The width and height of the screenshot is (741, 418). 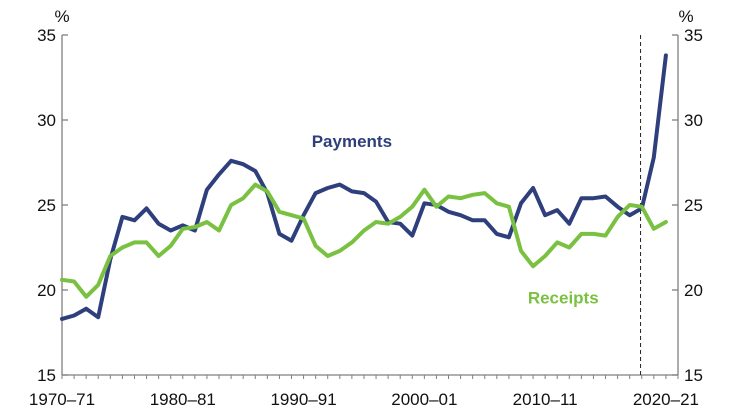 I want to click on y-tick-label-right: 15, so click(x=693, y=375).